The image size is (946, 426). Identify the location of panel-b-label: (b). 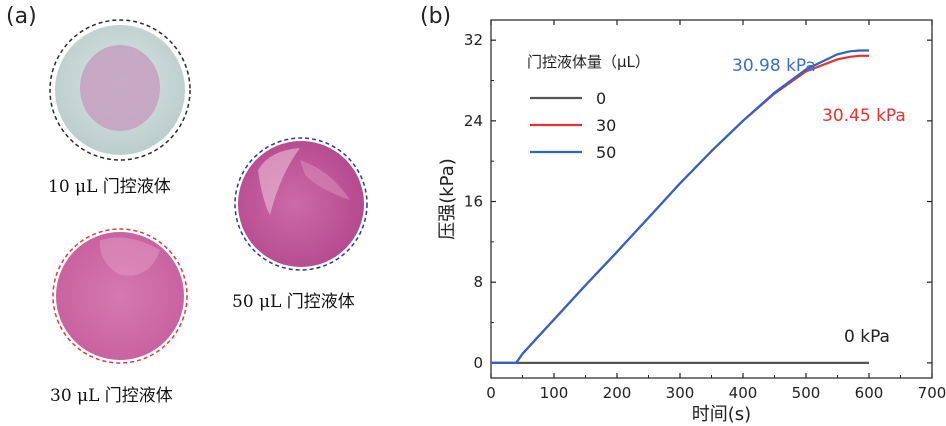
(436, 16).